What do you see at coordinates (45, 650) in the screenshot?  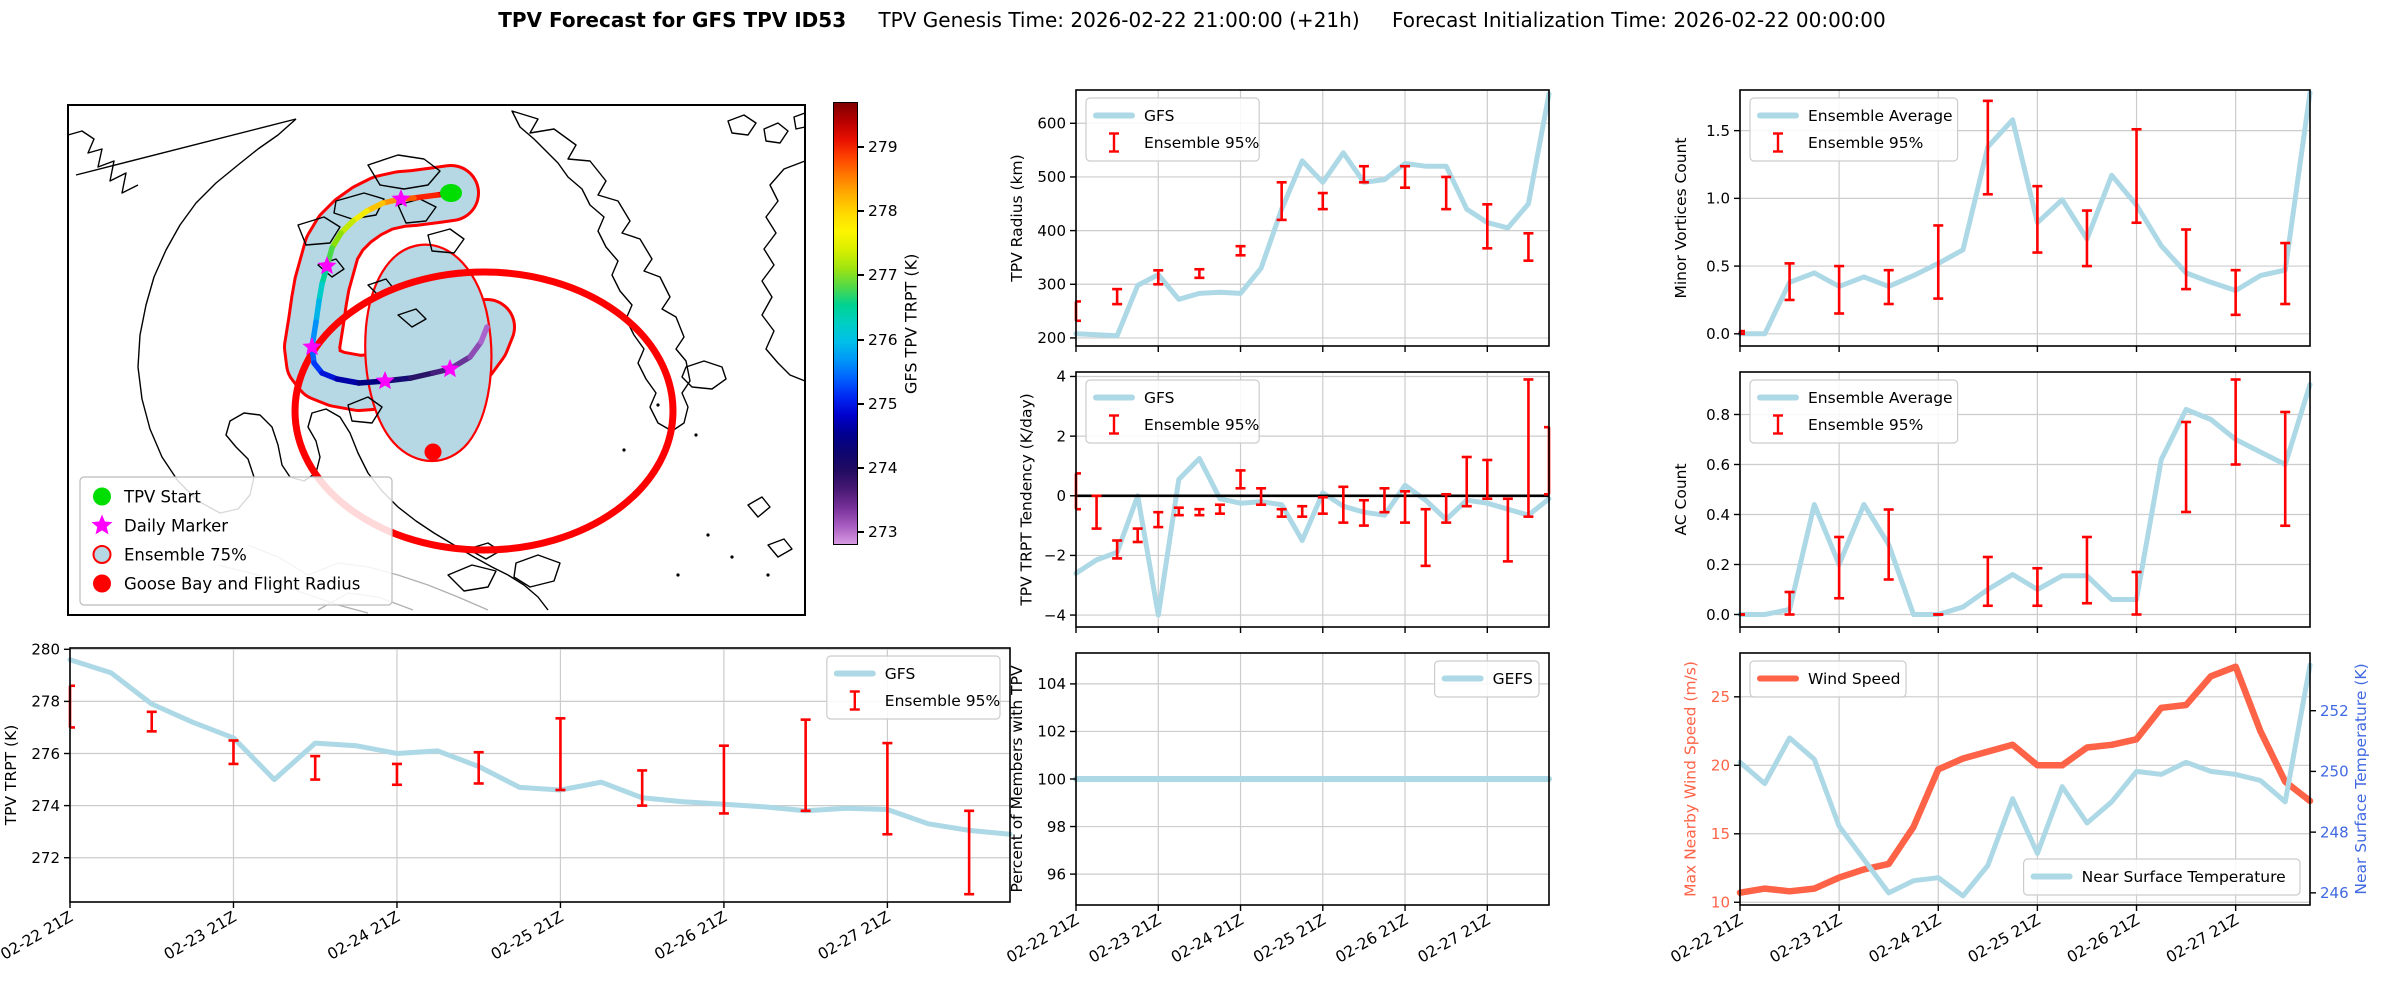 I see `y-tick-label: 280` at bounding box center [45, 650].